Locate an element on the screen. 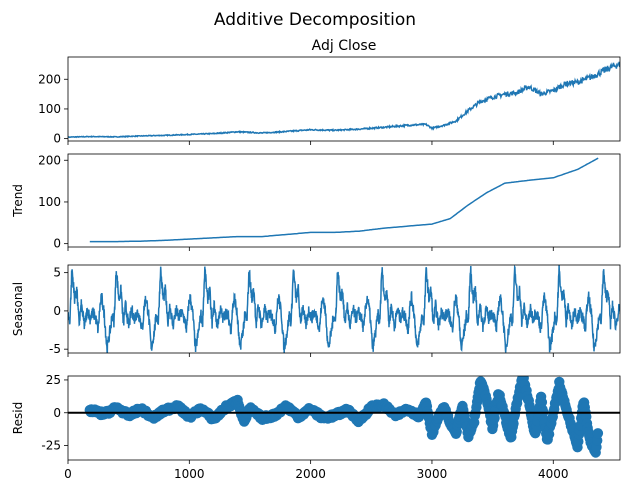  y-tick-label: 5 is located at coordinates (57, 273).